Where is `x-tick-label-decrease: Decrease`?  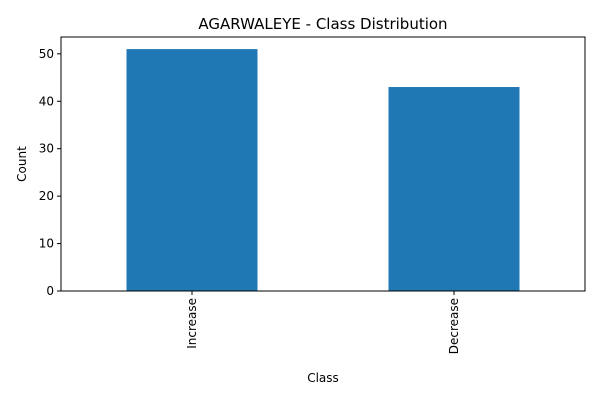 x-tick-label-decrease: Decrease is located at coordinates (454, 326).